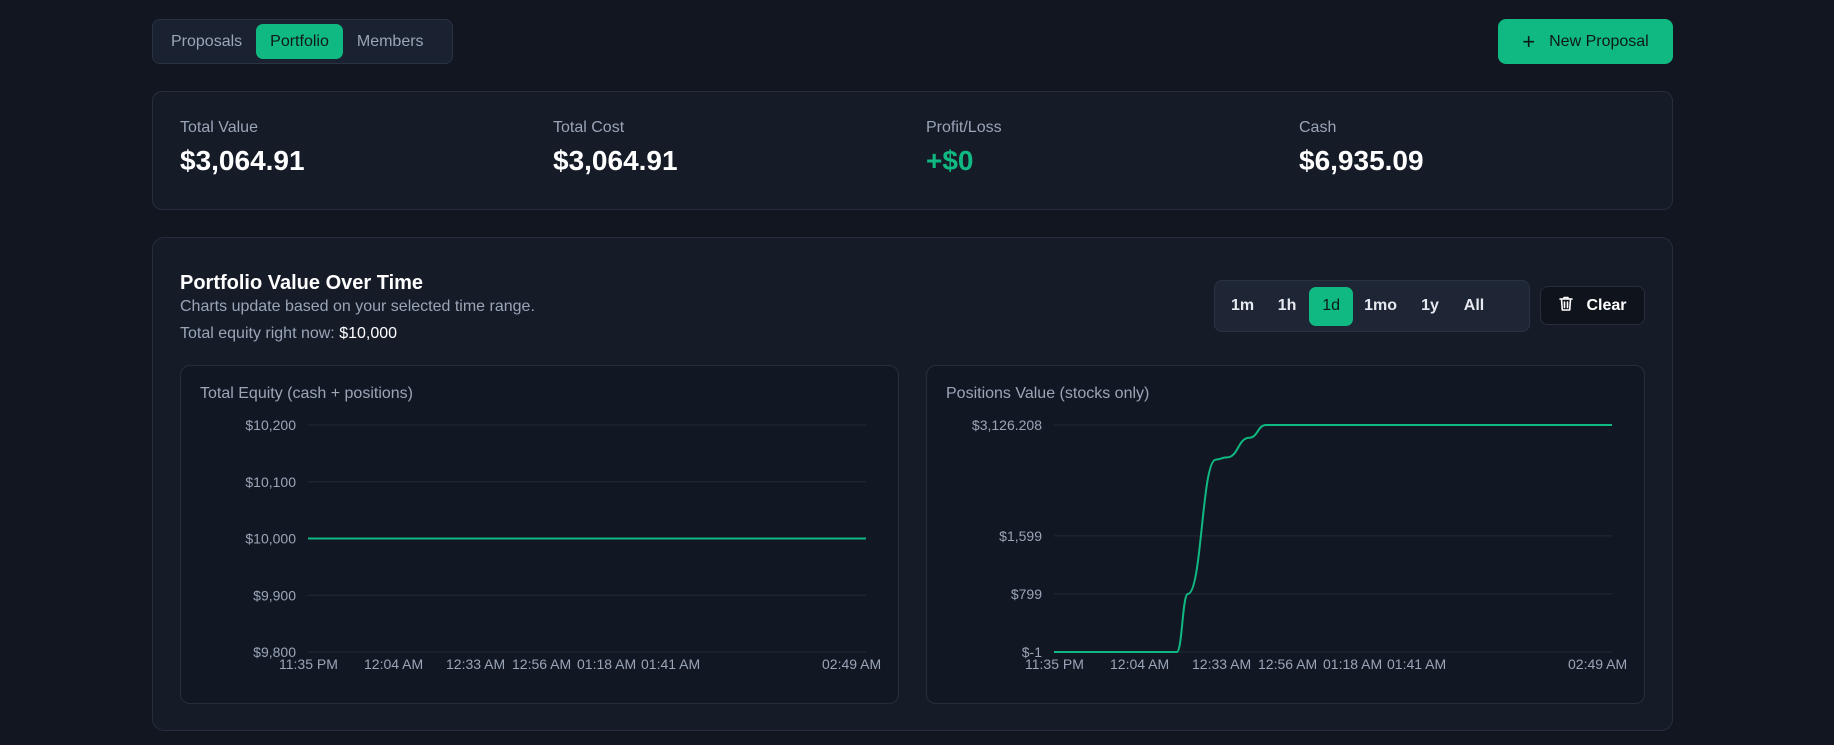 The width and height of the screenshot is (1834, 745). Describe the element at coordinates (207, 41) in the screenshot. I see `tab-proposals: Proposals` at that location.